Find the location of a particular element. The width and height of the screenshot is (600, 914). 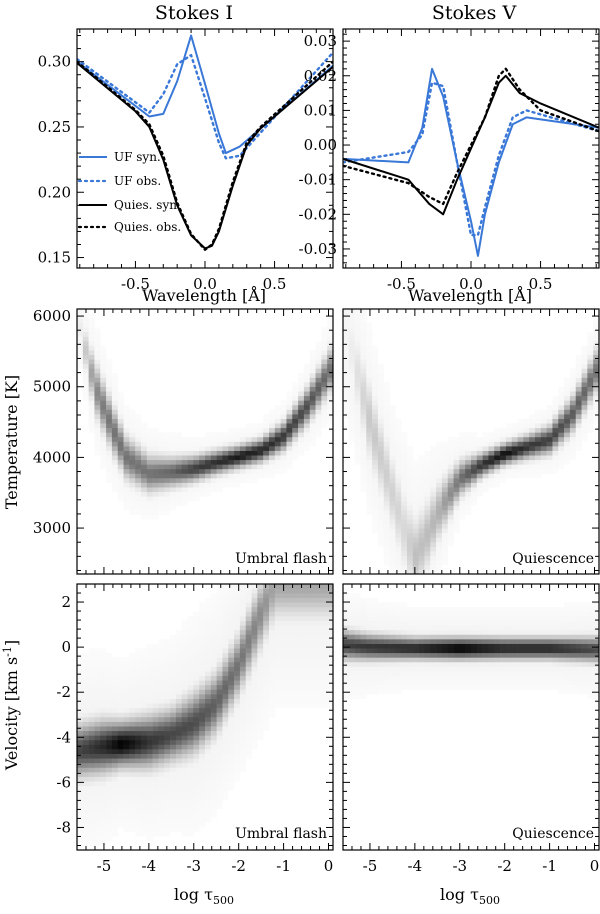

legend-label-uf-syn: UF syn. is located at coordinates (137, 157).